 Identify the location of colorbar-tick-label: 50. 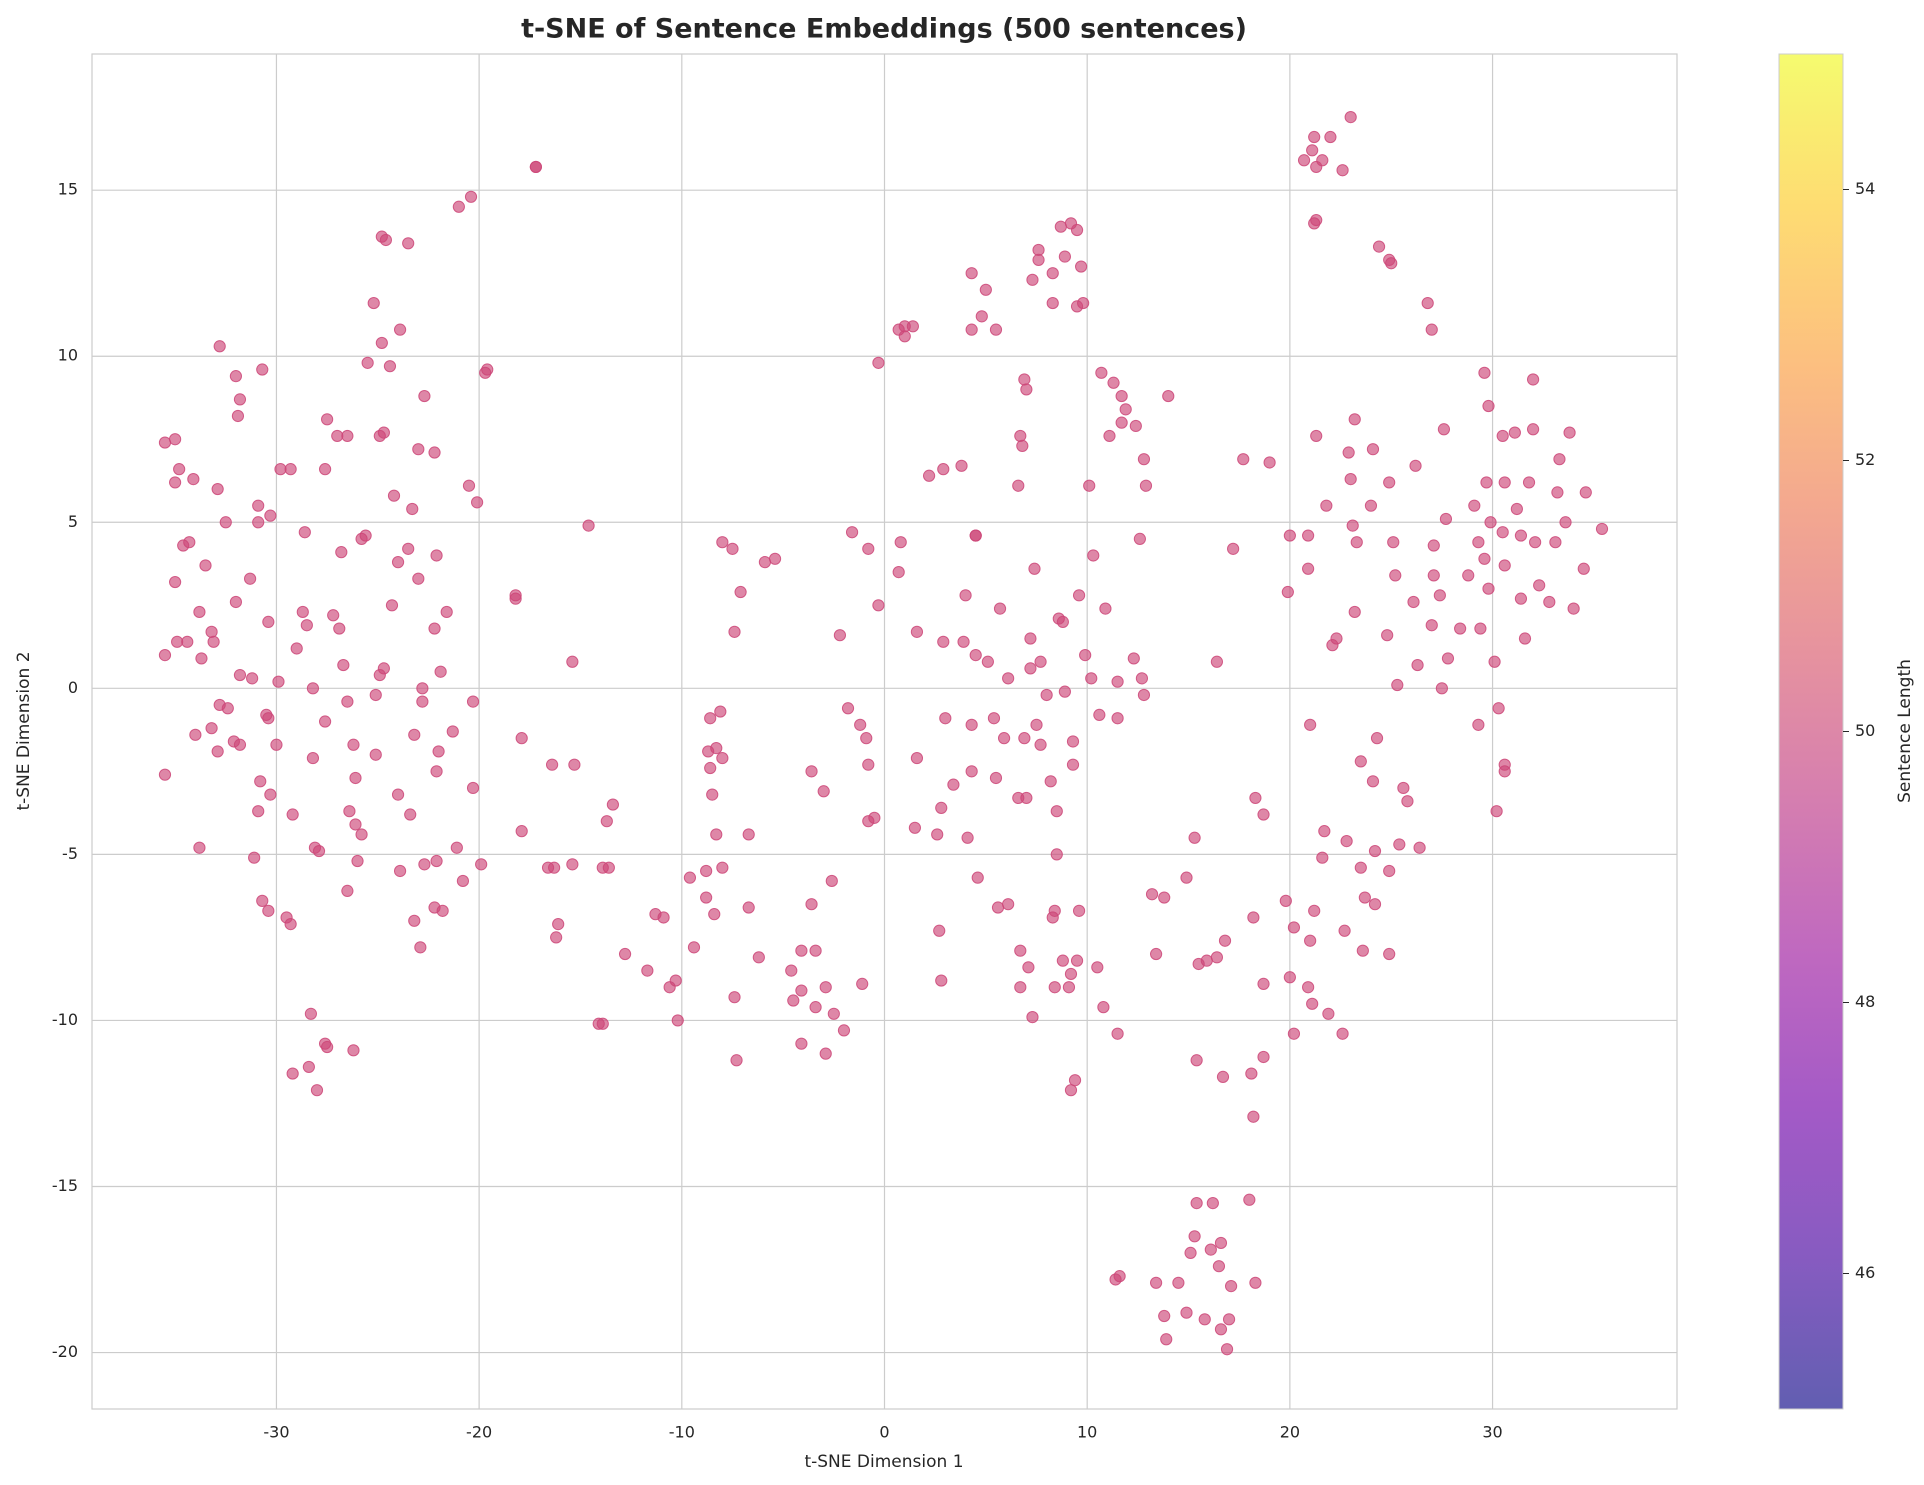
(1865, 730).